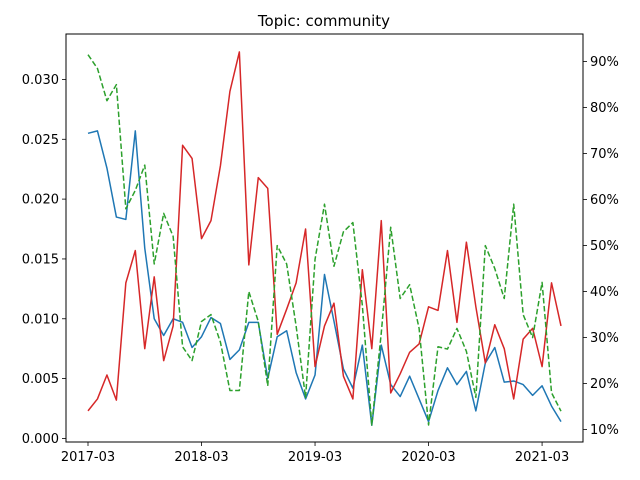  I want to click on y-tick-label: 0.005, so click(40, 379).